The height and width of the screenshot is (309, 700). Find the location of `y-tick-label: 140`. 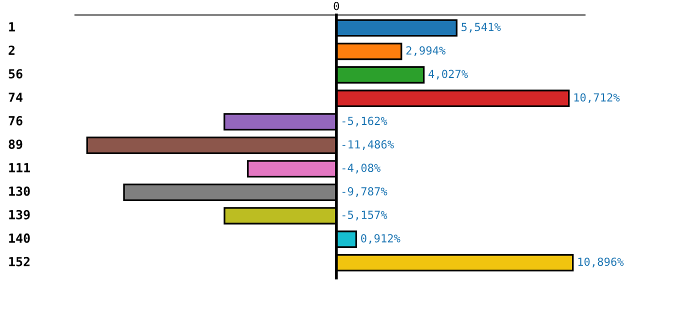

y-tick-label: 140 is located at coordinates (19, 238).